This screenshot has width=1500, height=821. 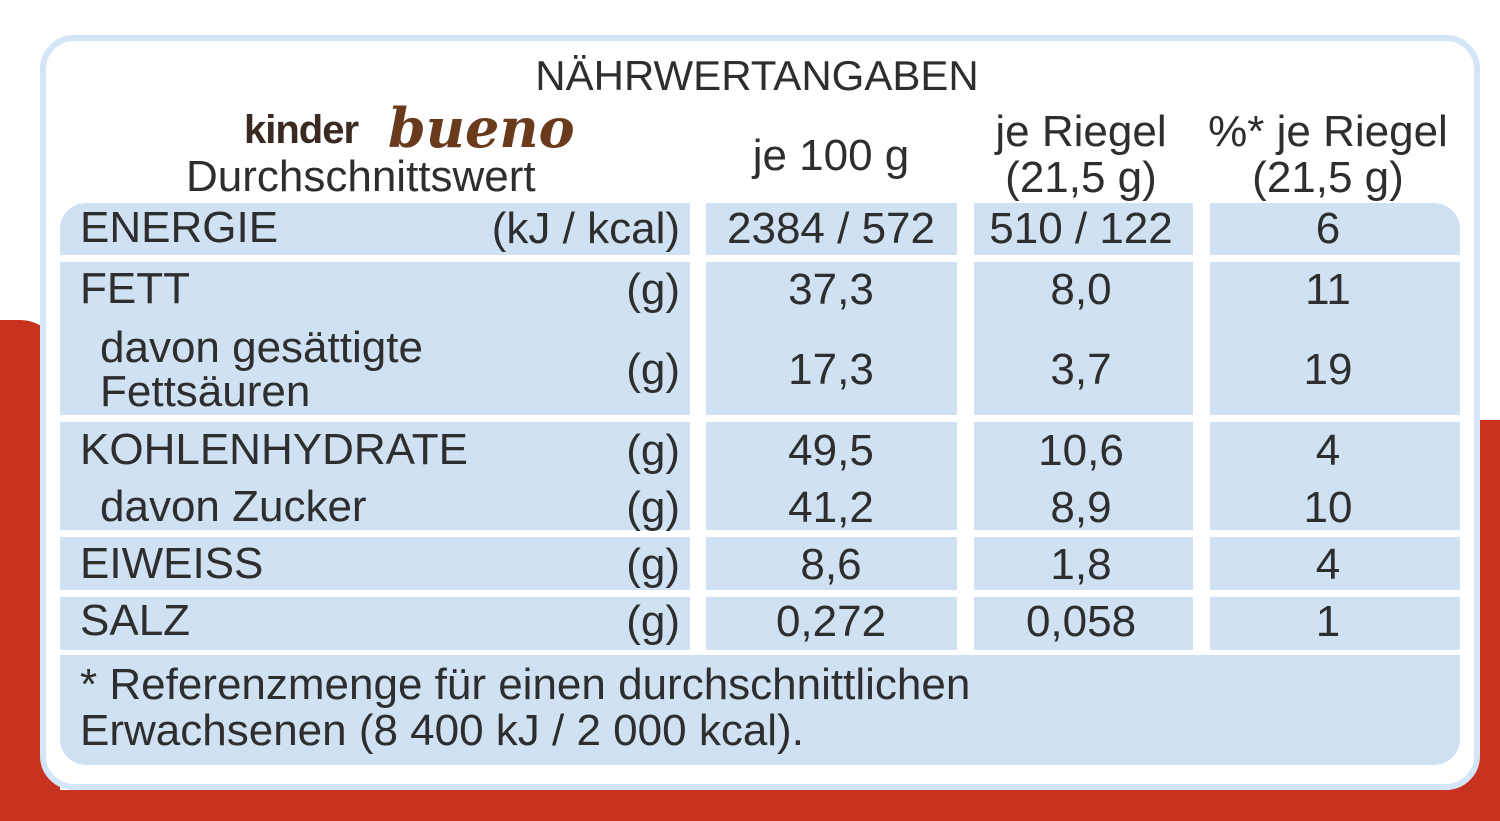 I want to click on row-value: 6, so click(x=1328, y=228).